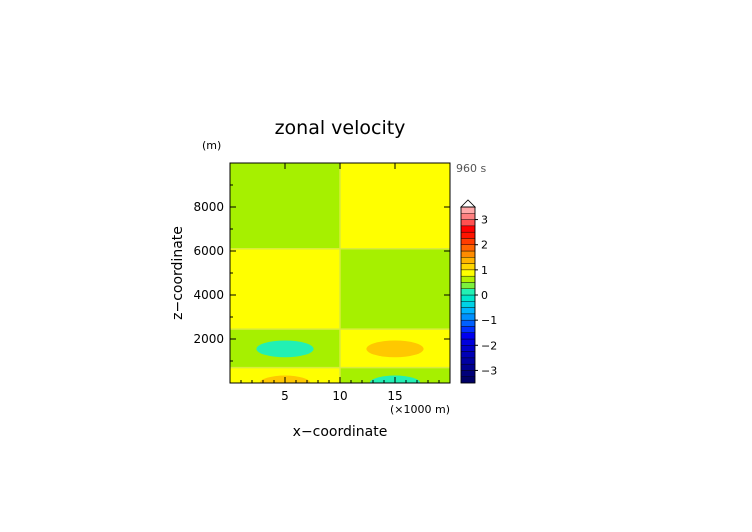 The height and width of the screenshot is (532, 752). I want to click on y-tick-label: 4000, so click(208, 295).